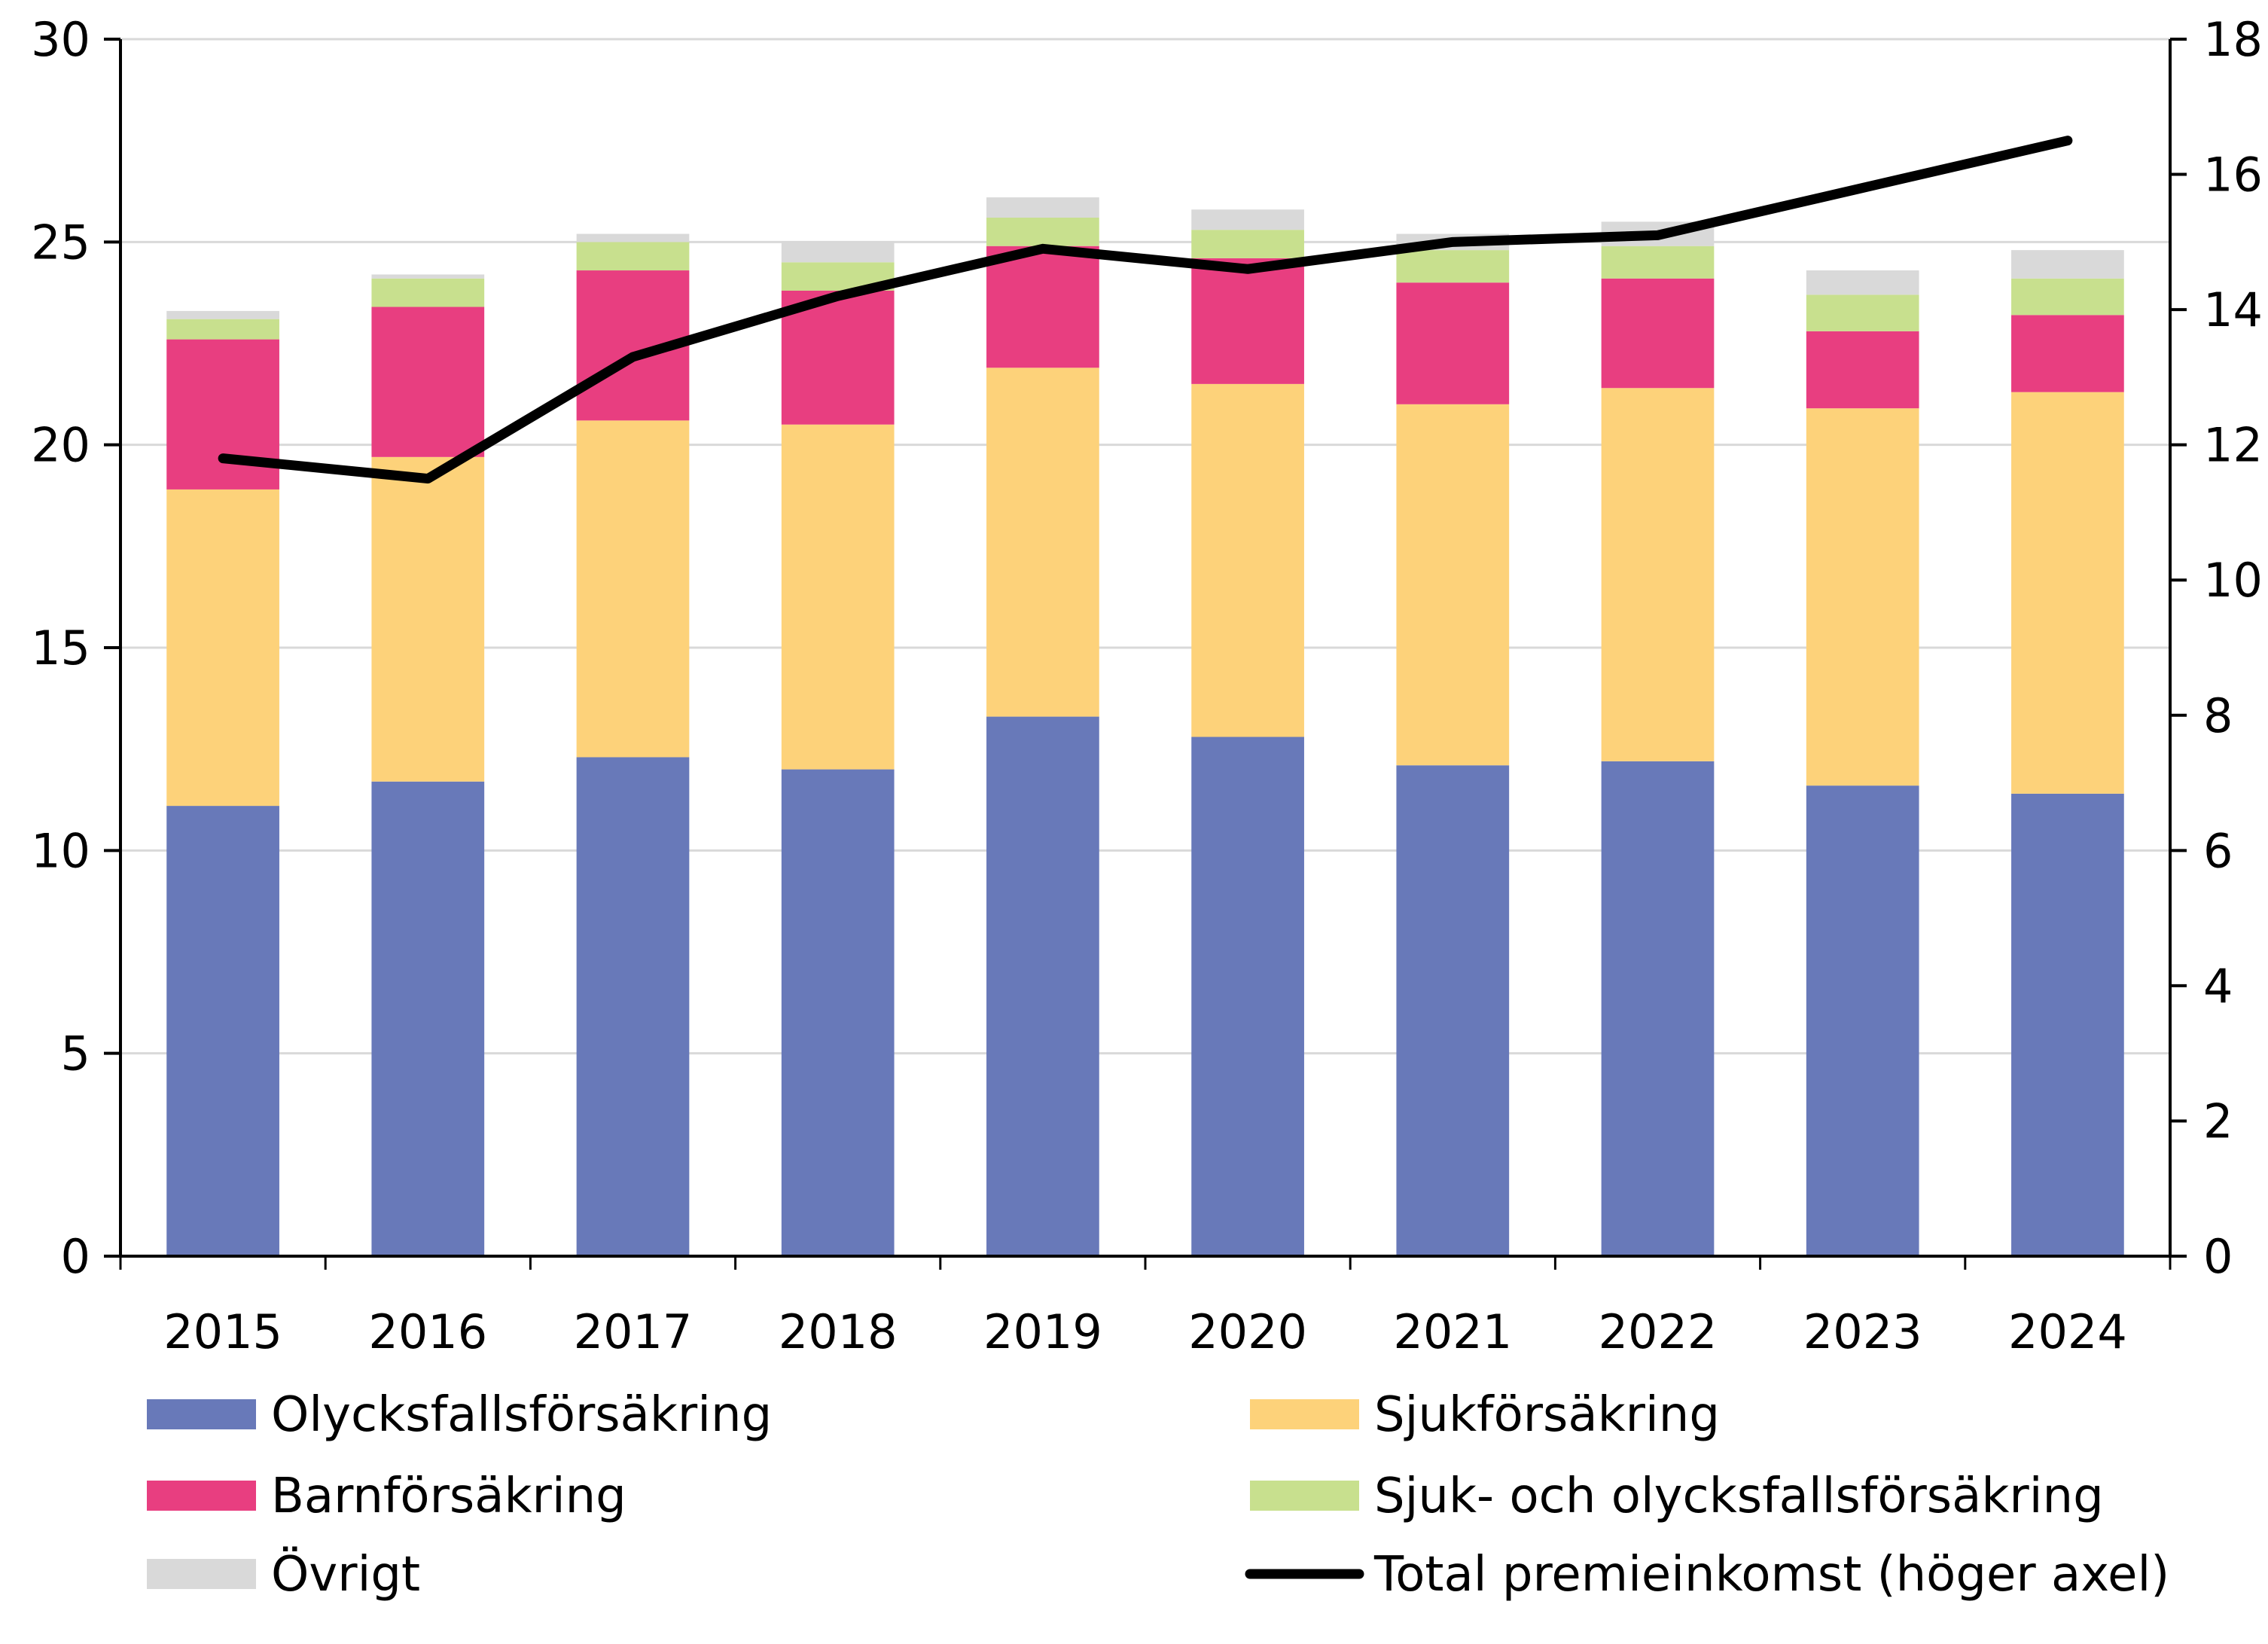  I want to click on x-category-label: 2024, so click(2068, 1331).